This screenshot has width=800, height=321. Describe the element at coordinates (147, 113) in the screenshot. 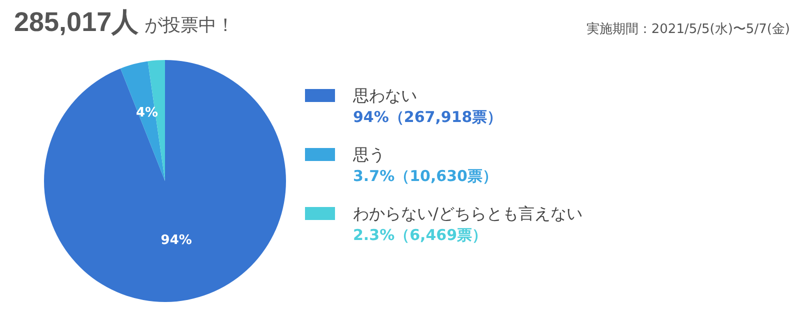

I see `text: 4%` at that location.